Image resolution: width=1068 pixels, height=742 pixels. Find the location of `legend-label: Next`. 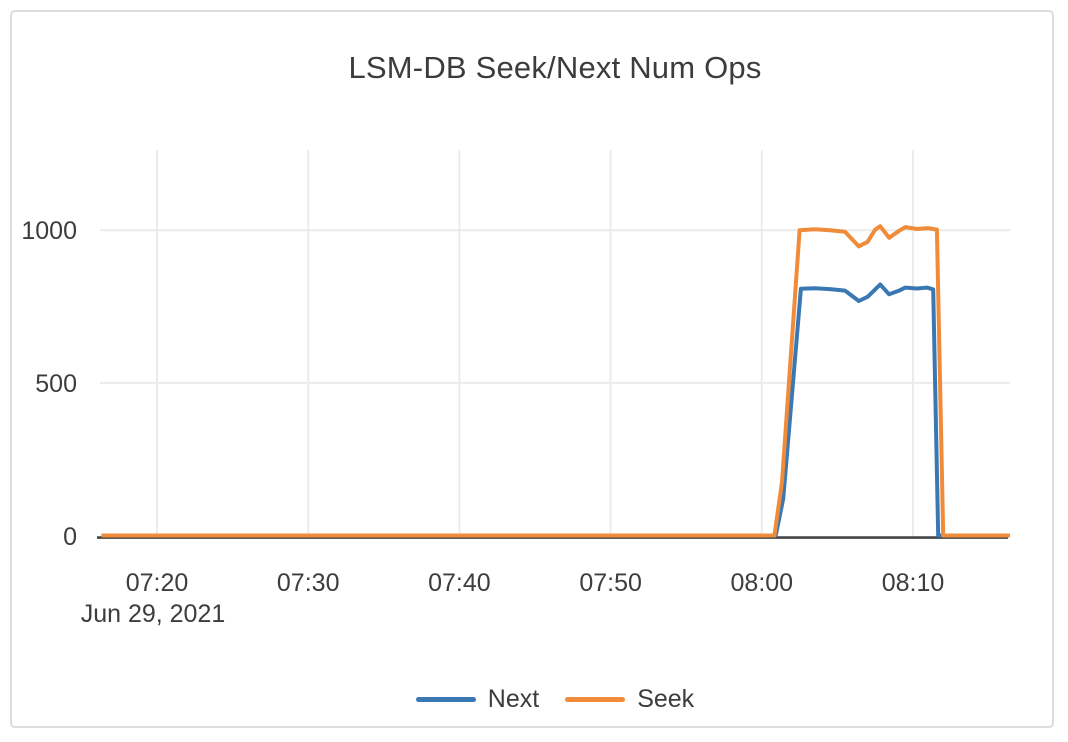

legend-label: Next is located at coordinates (513, 698).